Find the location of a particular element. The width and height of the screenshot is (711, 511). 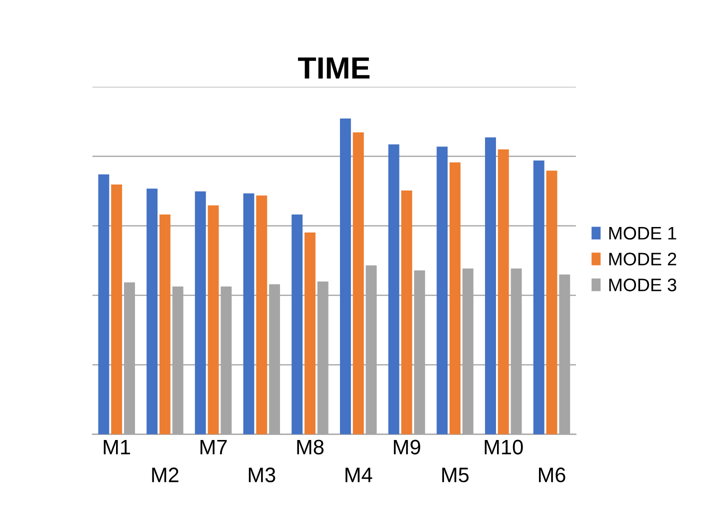

x-tick-label: M5 is located at coordinates (455, 475).